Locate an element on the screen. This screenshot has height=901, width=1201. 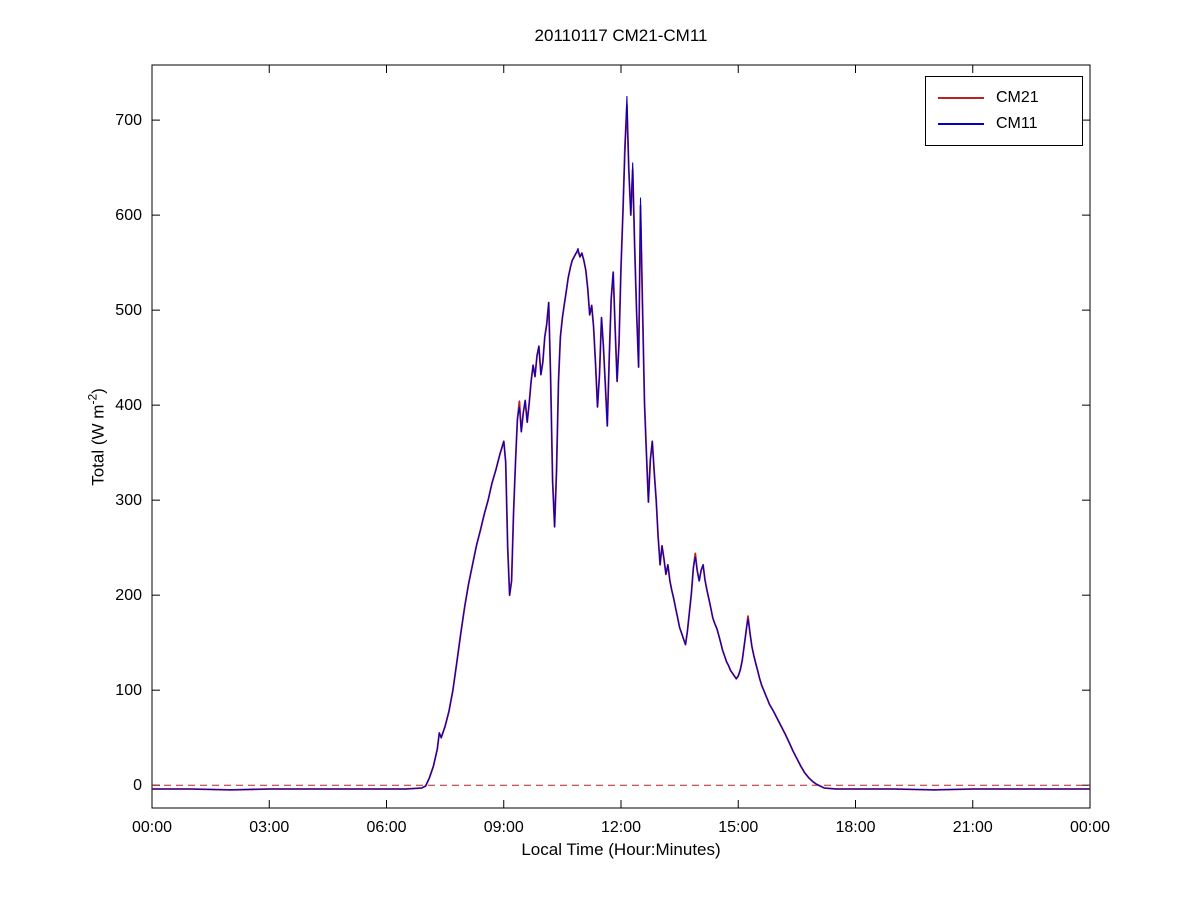
cm21-line-swatch is located at coordinates (961, 98).